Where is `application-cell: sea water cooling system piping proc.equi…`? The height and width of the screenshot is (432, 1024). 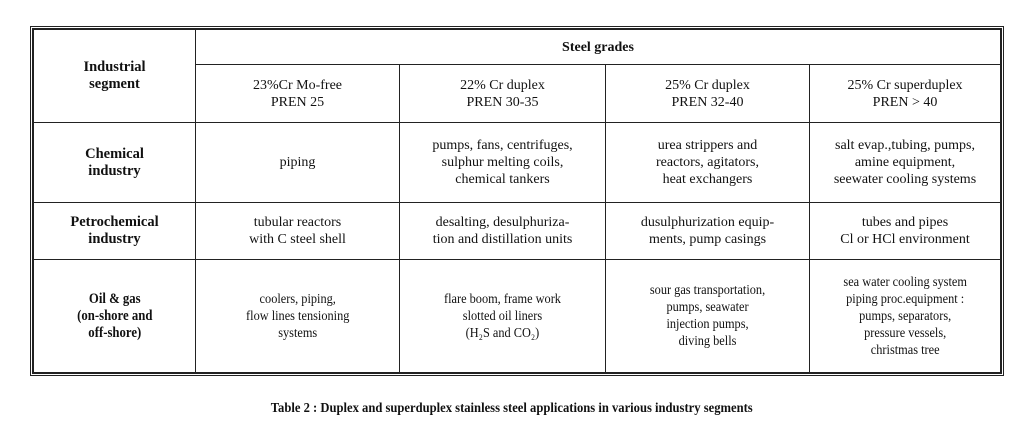 application-cell: sea water cooling system piping proc.equi… is located at coordinates (905, 316).